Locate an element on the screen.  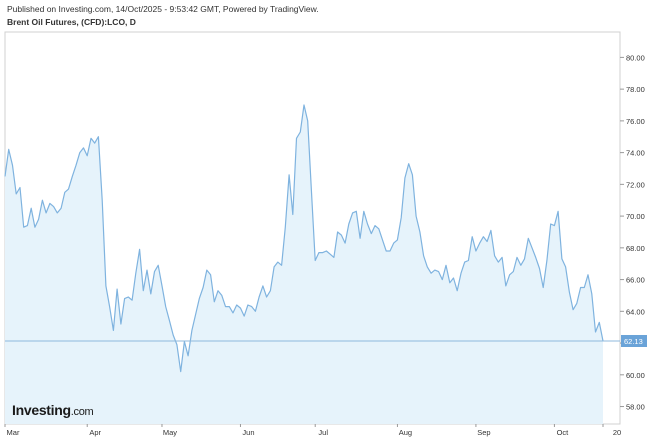
x-tick-label: Sep is located at coordinates (483, 432).